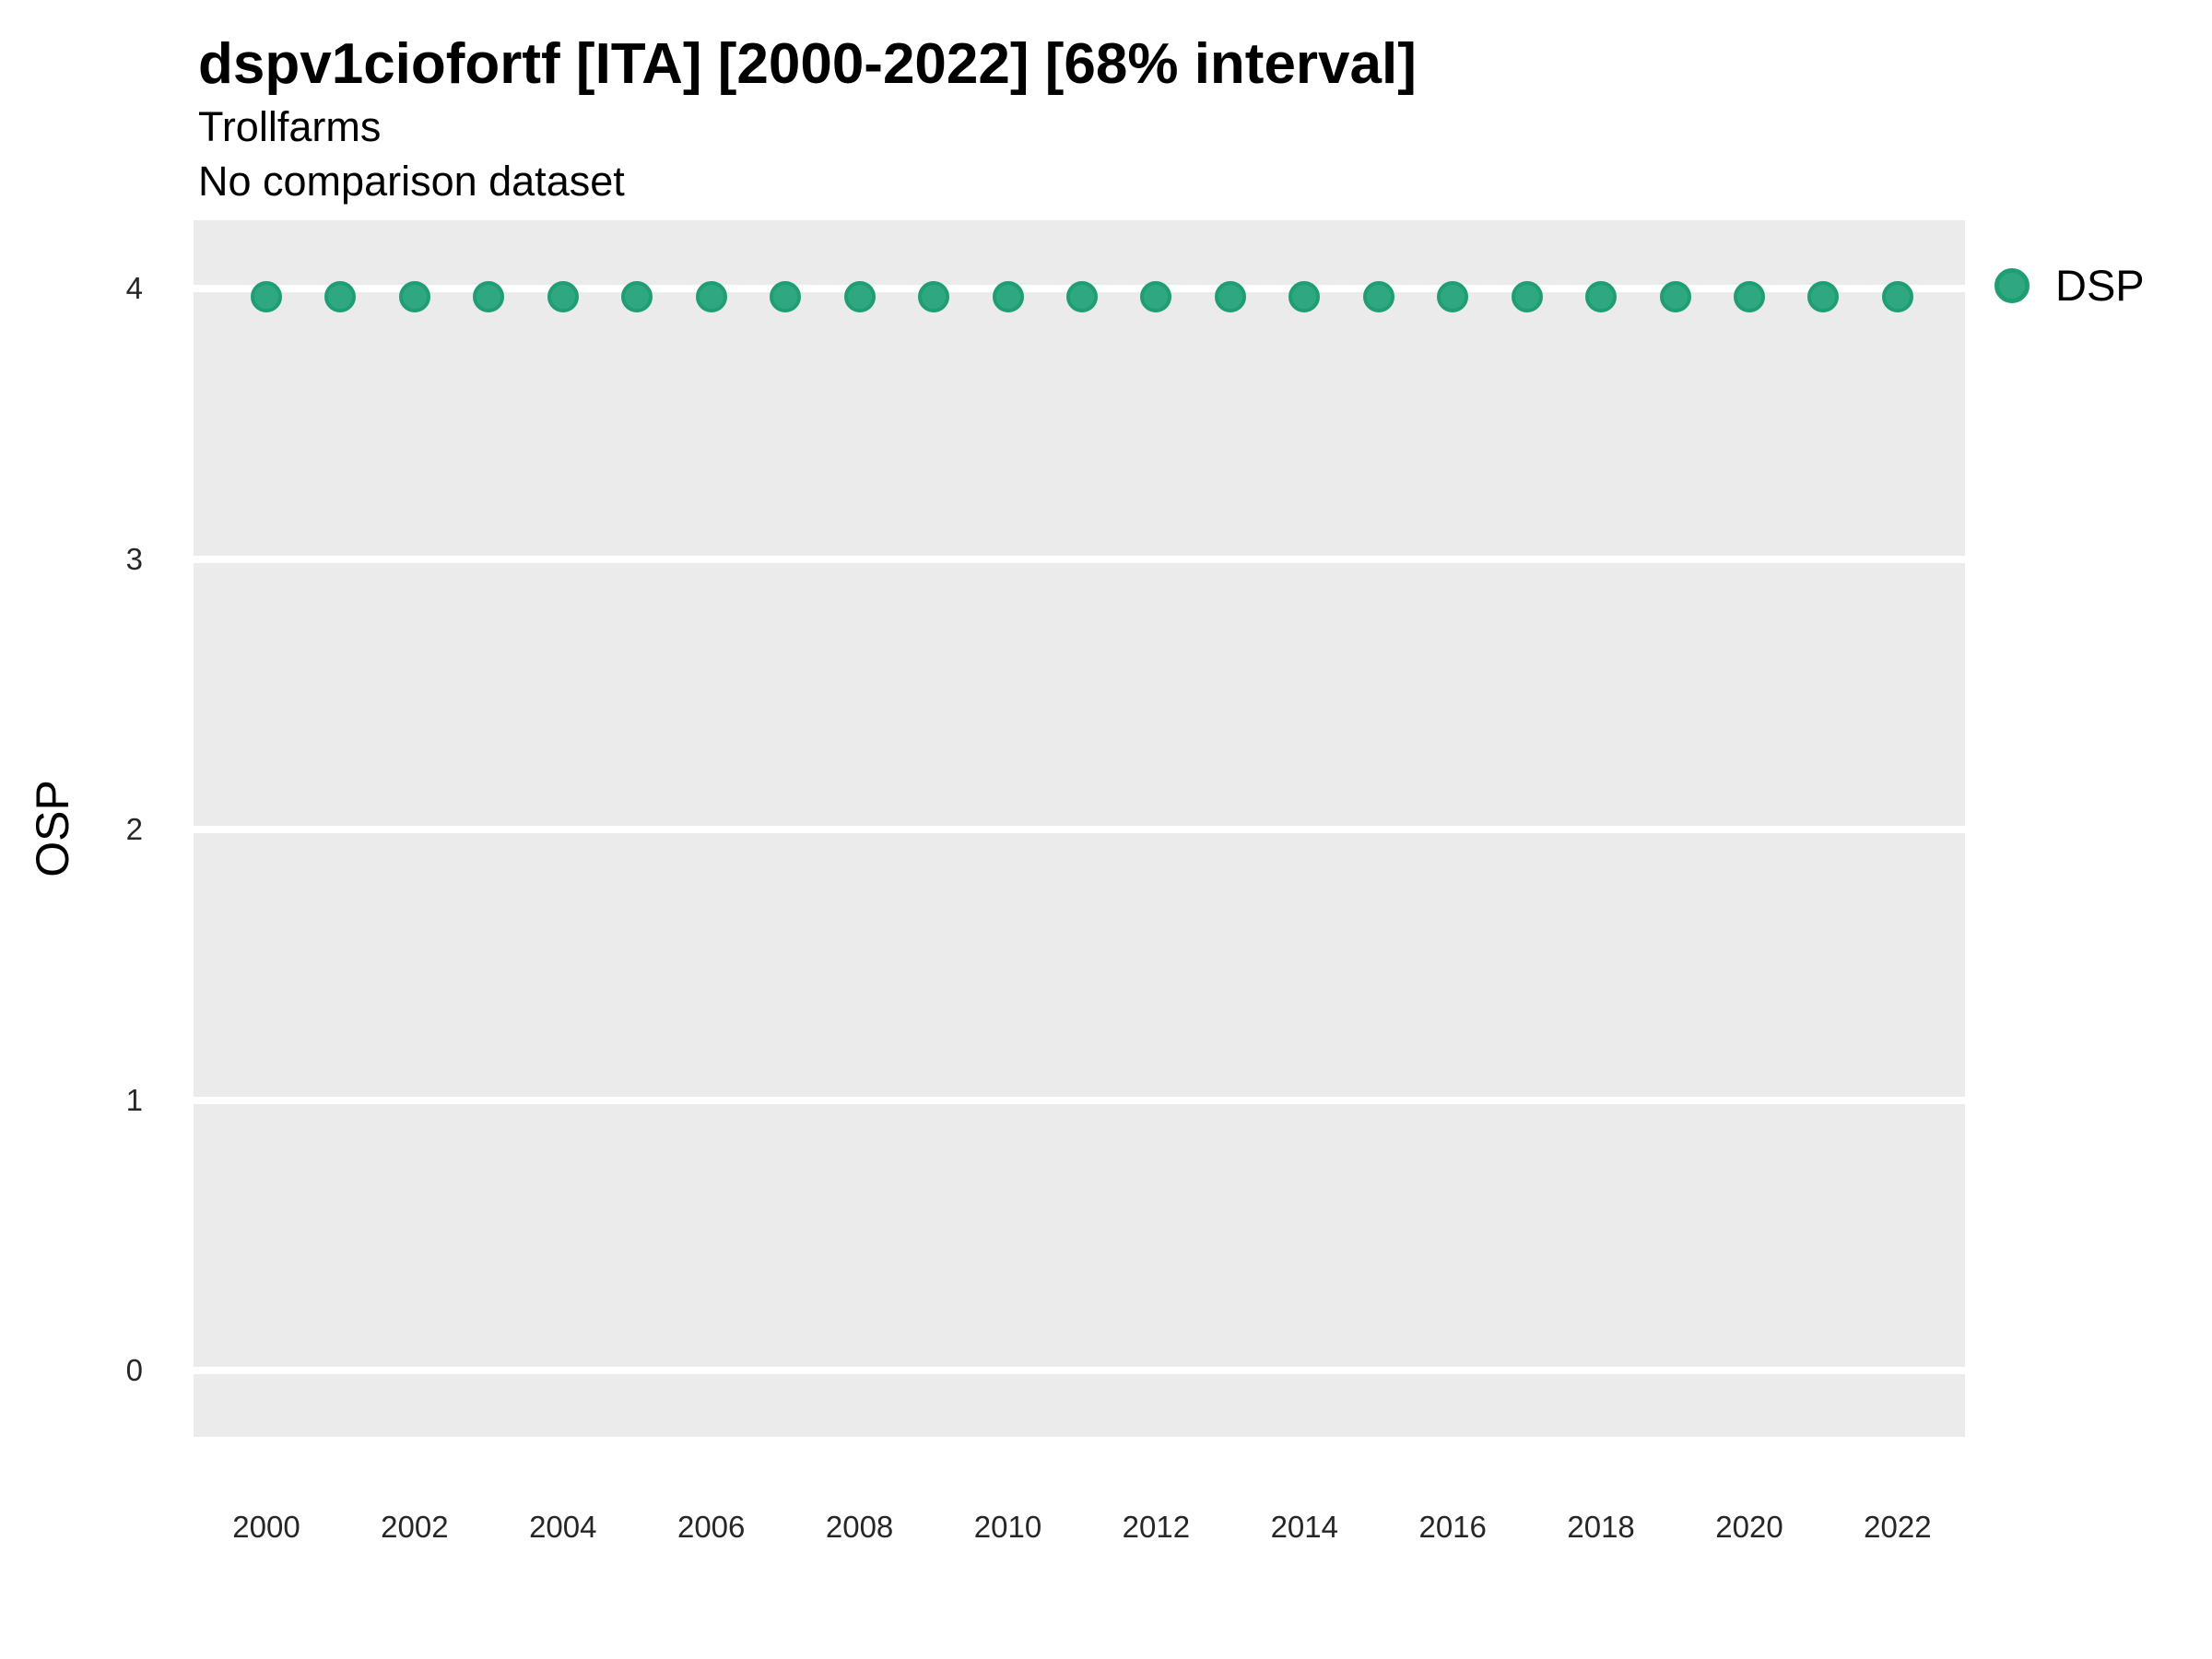 This screenshot has height=1659, width=2212. Describe the element at coordinates (1823, 296) in the screenshot. I see `data-point-DSP-2021` at that location.